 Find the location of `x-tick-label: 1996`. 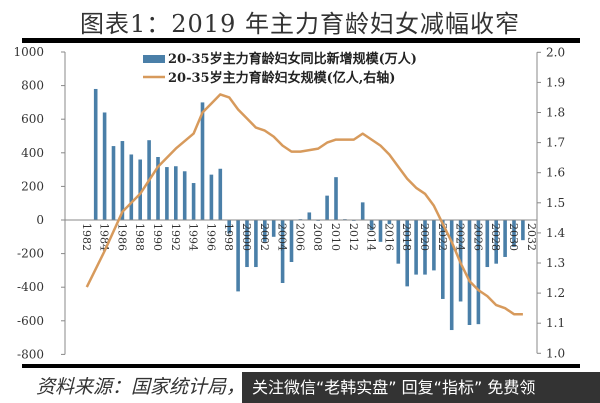

x-tick-label: 1996 is located at coordinates (210, 237).